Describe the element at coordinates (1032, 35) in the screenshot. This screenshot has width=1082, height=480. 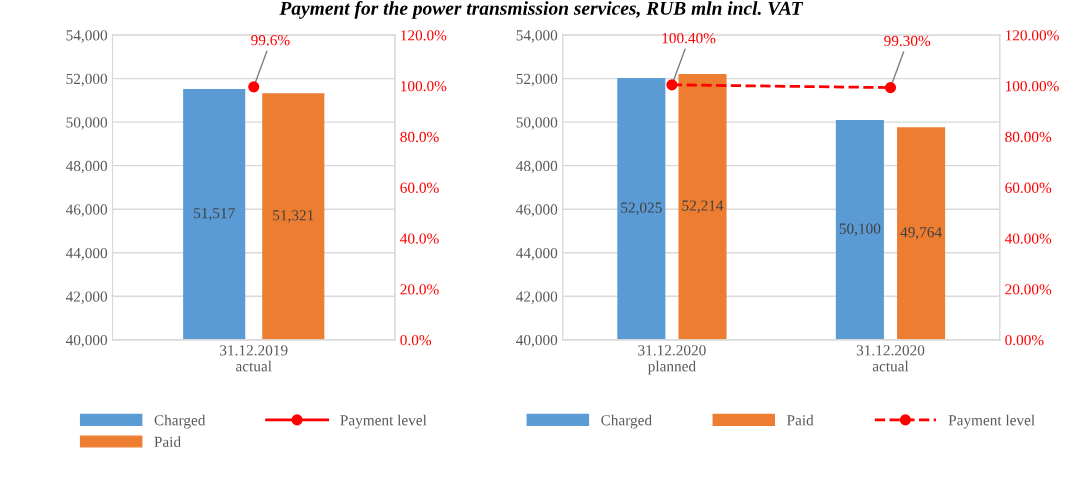
I see `y2-tick-label: 120.00%` at that location.